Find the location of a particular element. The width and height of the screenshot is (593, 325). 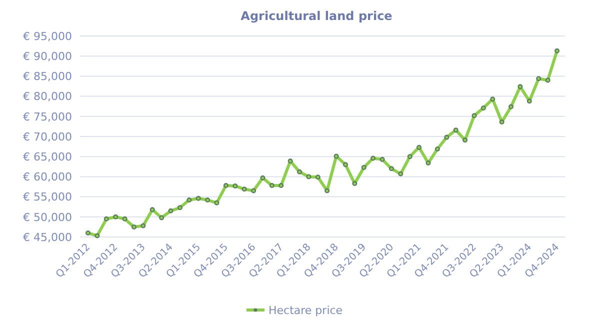

chart-title: Agricultural land price is located at coordinates (316, 16).